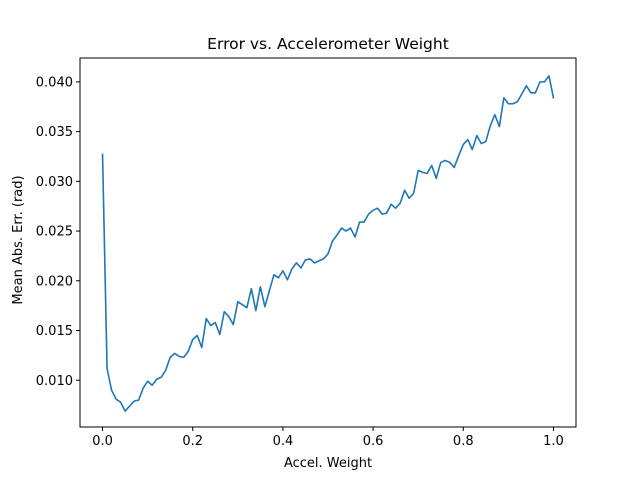  What do you see at coordinates (192, 441) in the screenshot?
I see `x-tick-label: 0.2` at bounding box center [192, 441].